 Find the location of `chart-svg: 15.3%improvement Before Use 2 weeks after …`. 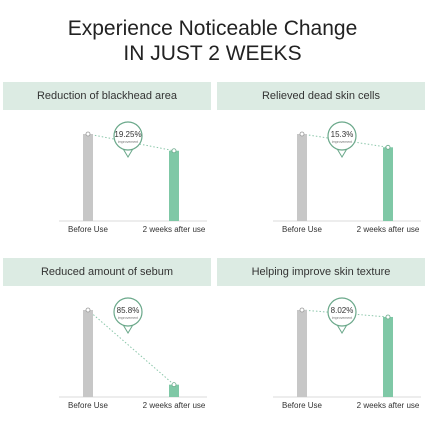

chart-svg: 15.3%improvement Before Use 2 weeks after … is located at coordinates (347, 177).